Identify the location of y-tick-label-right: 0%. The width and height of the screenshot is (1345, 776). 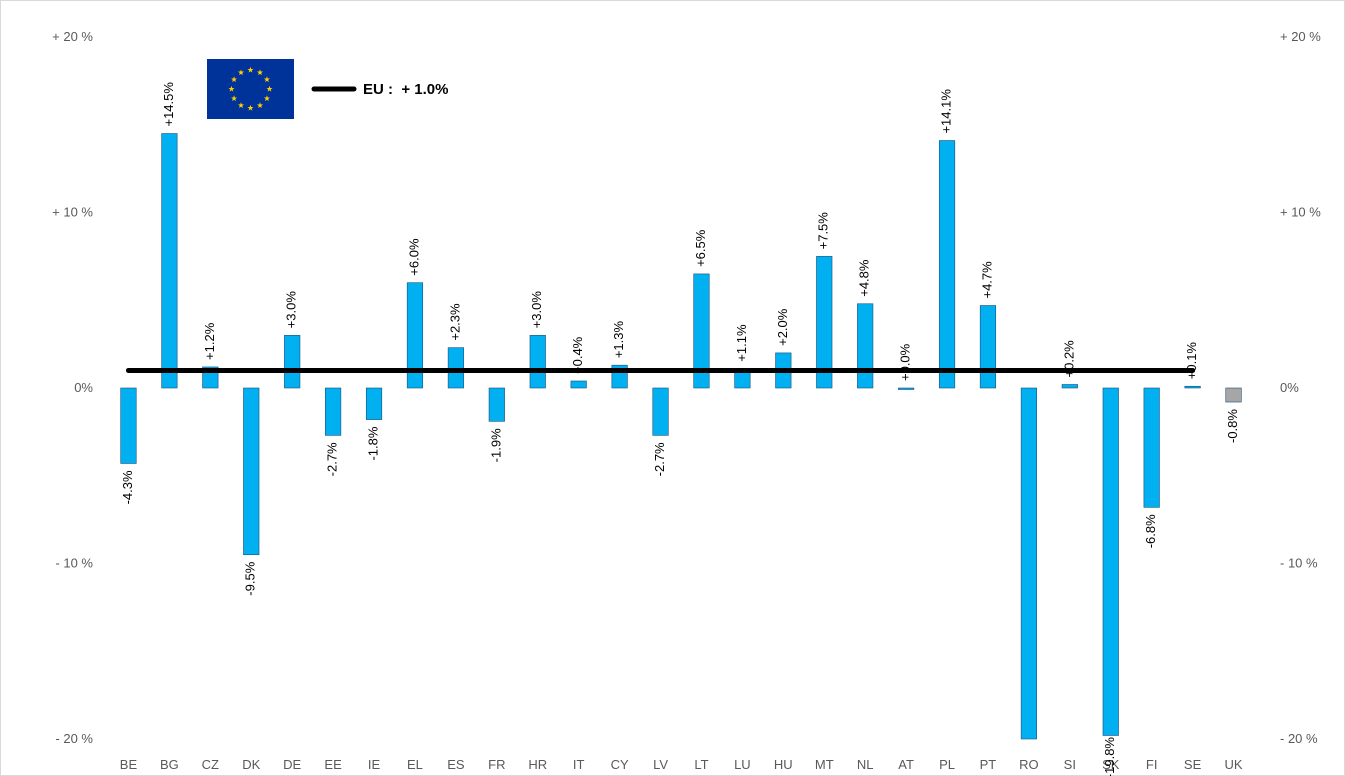
(1289, 387).